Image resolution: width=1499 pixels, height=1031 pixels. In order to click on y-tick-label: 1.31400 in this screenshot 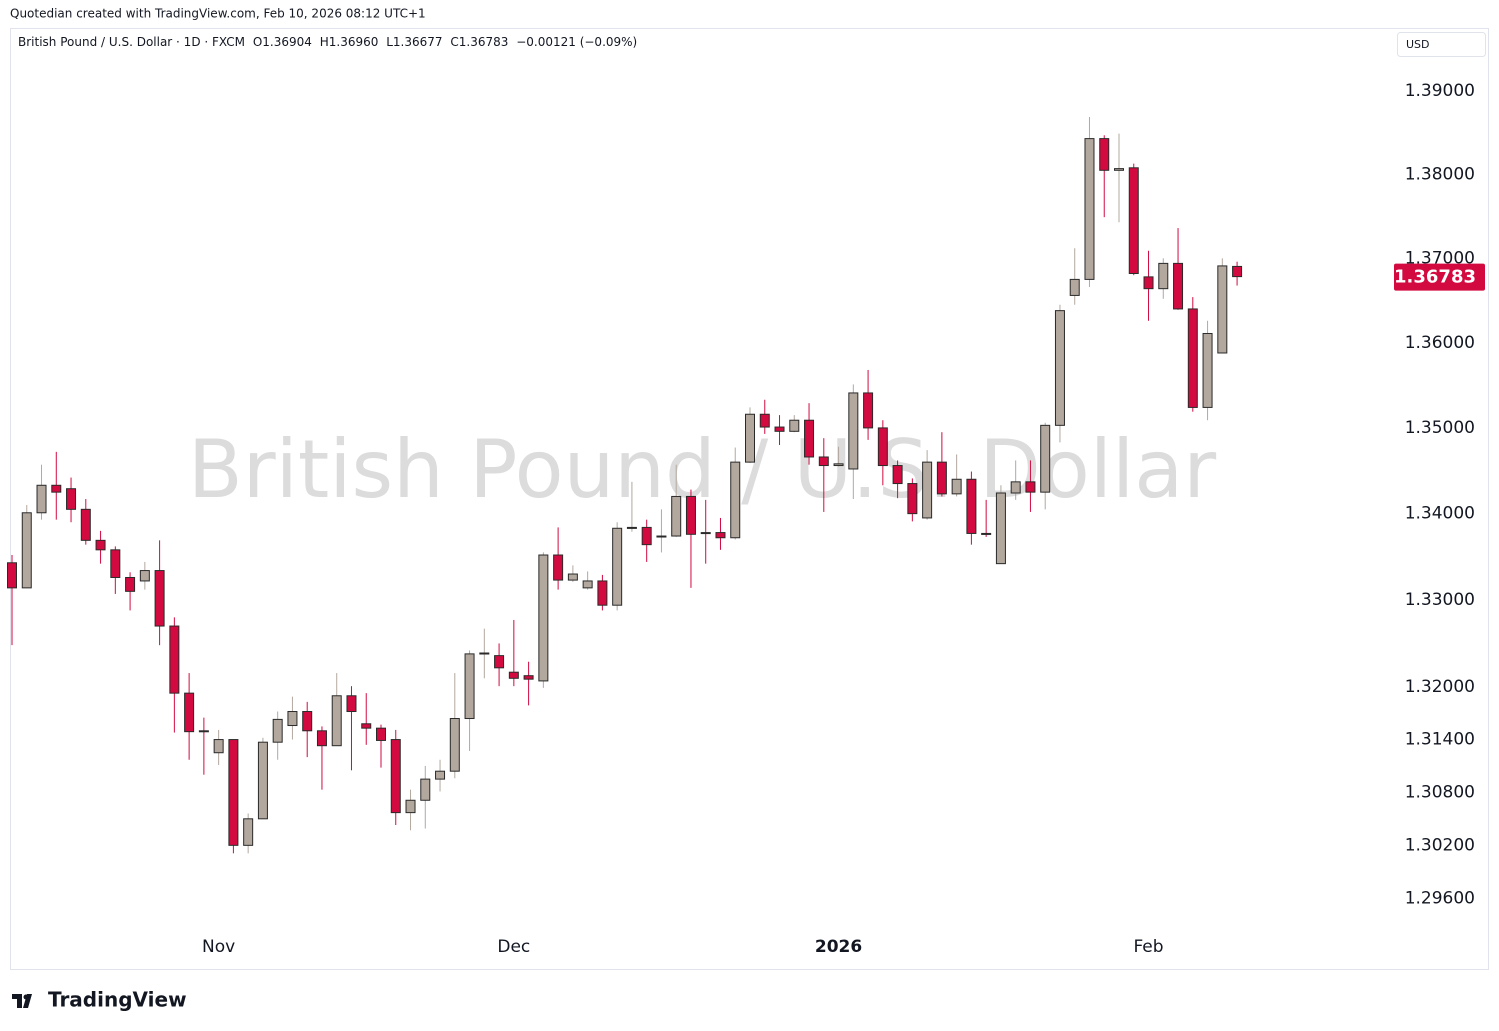, I will do `click(1440, 740)`.